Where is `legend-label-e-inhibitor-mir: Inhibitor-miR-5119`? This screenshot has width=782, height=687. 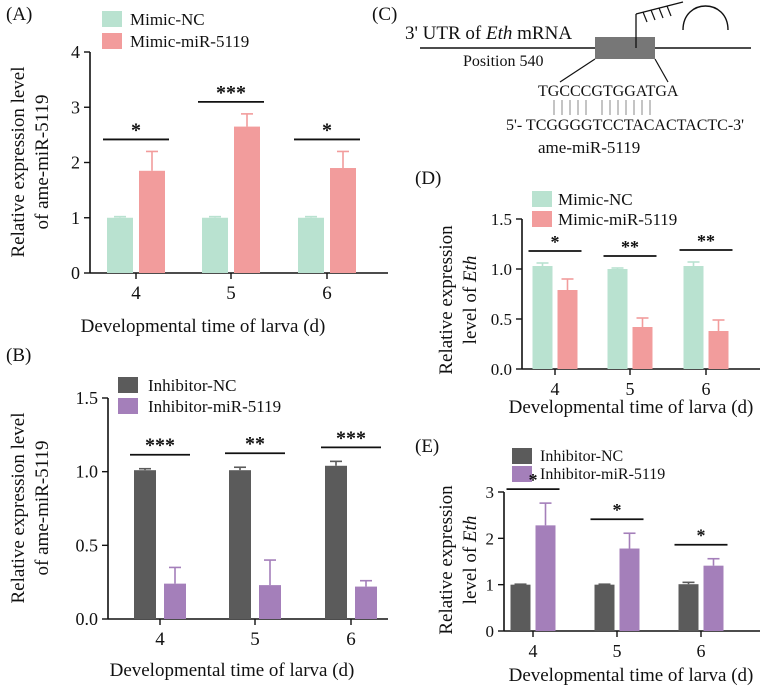
legend-label-e-inhibitor-mir: Inhibitor-miR-5119 is located at coordinates (602, 474).